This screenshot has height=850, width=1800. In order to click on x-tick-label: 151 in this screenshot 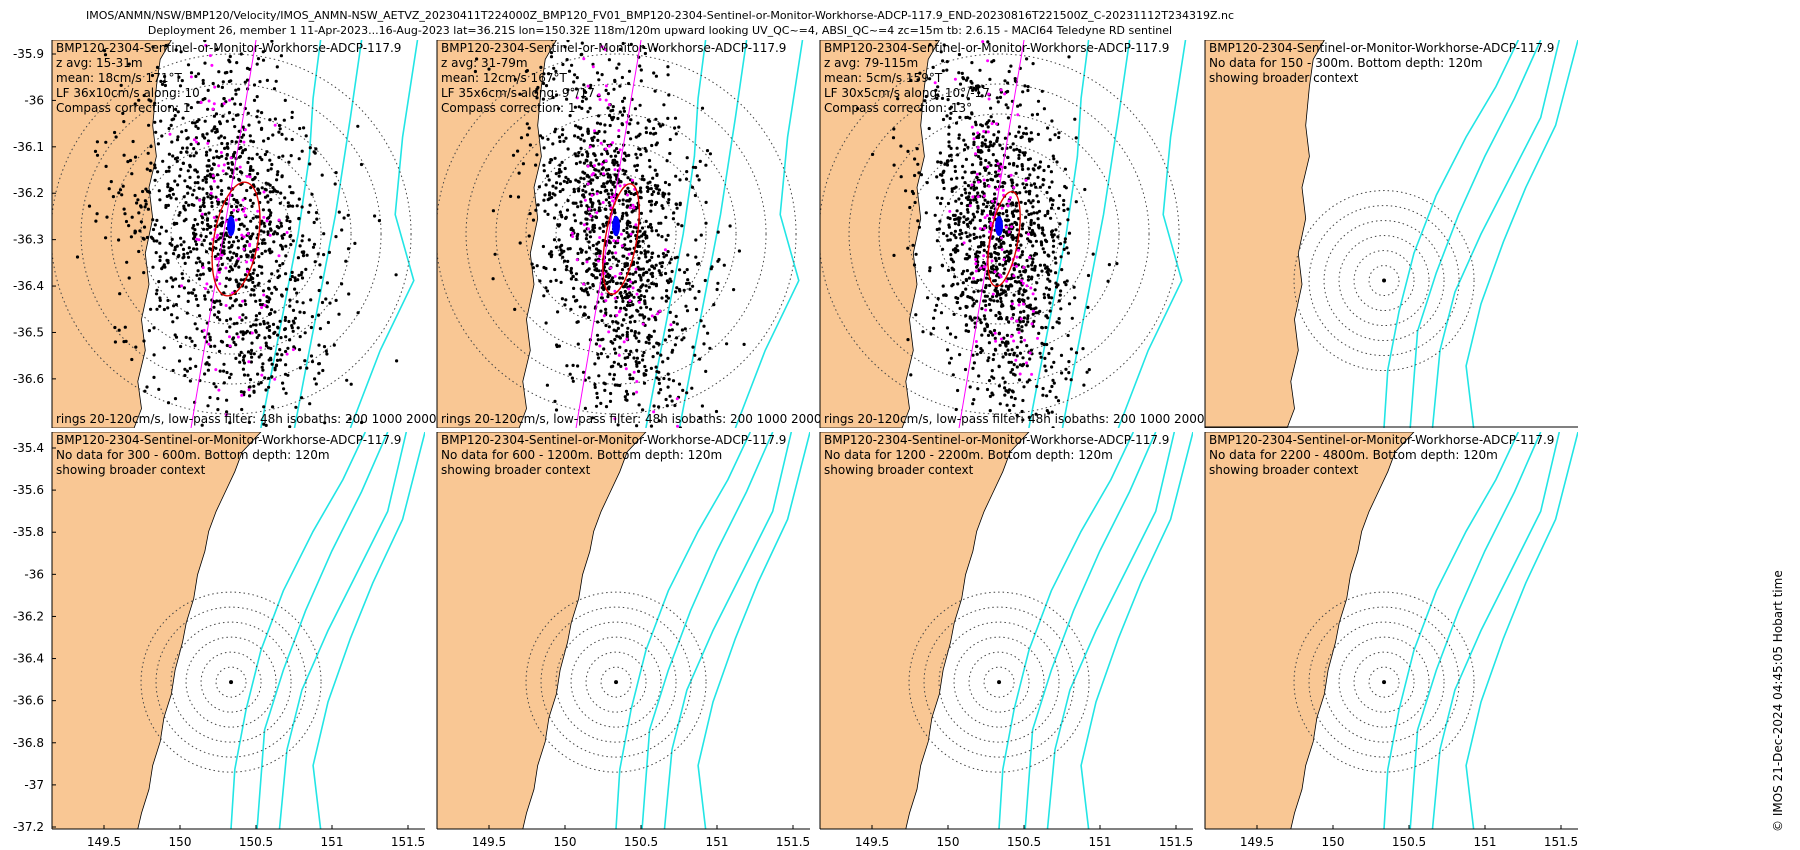, I will do `click(1100, 842)`.